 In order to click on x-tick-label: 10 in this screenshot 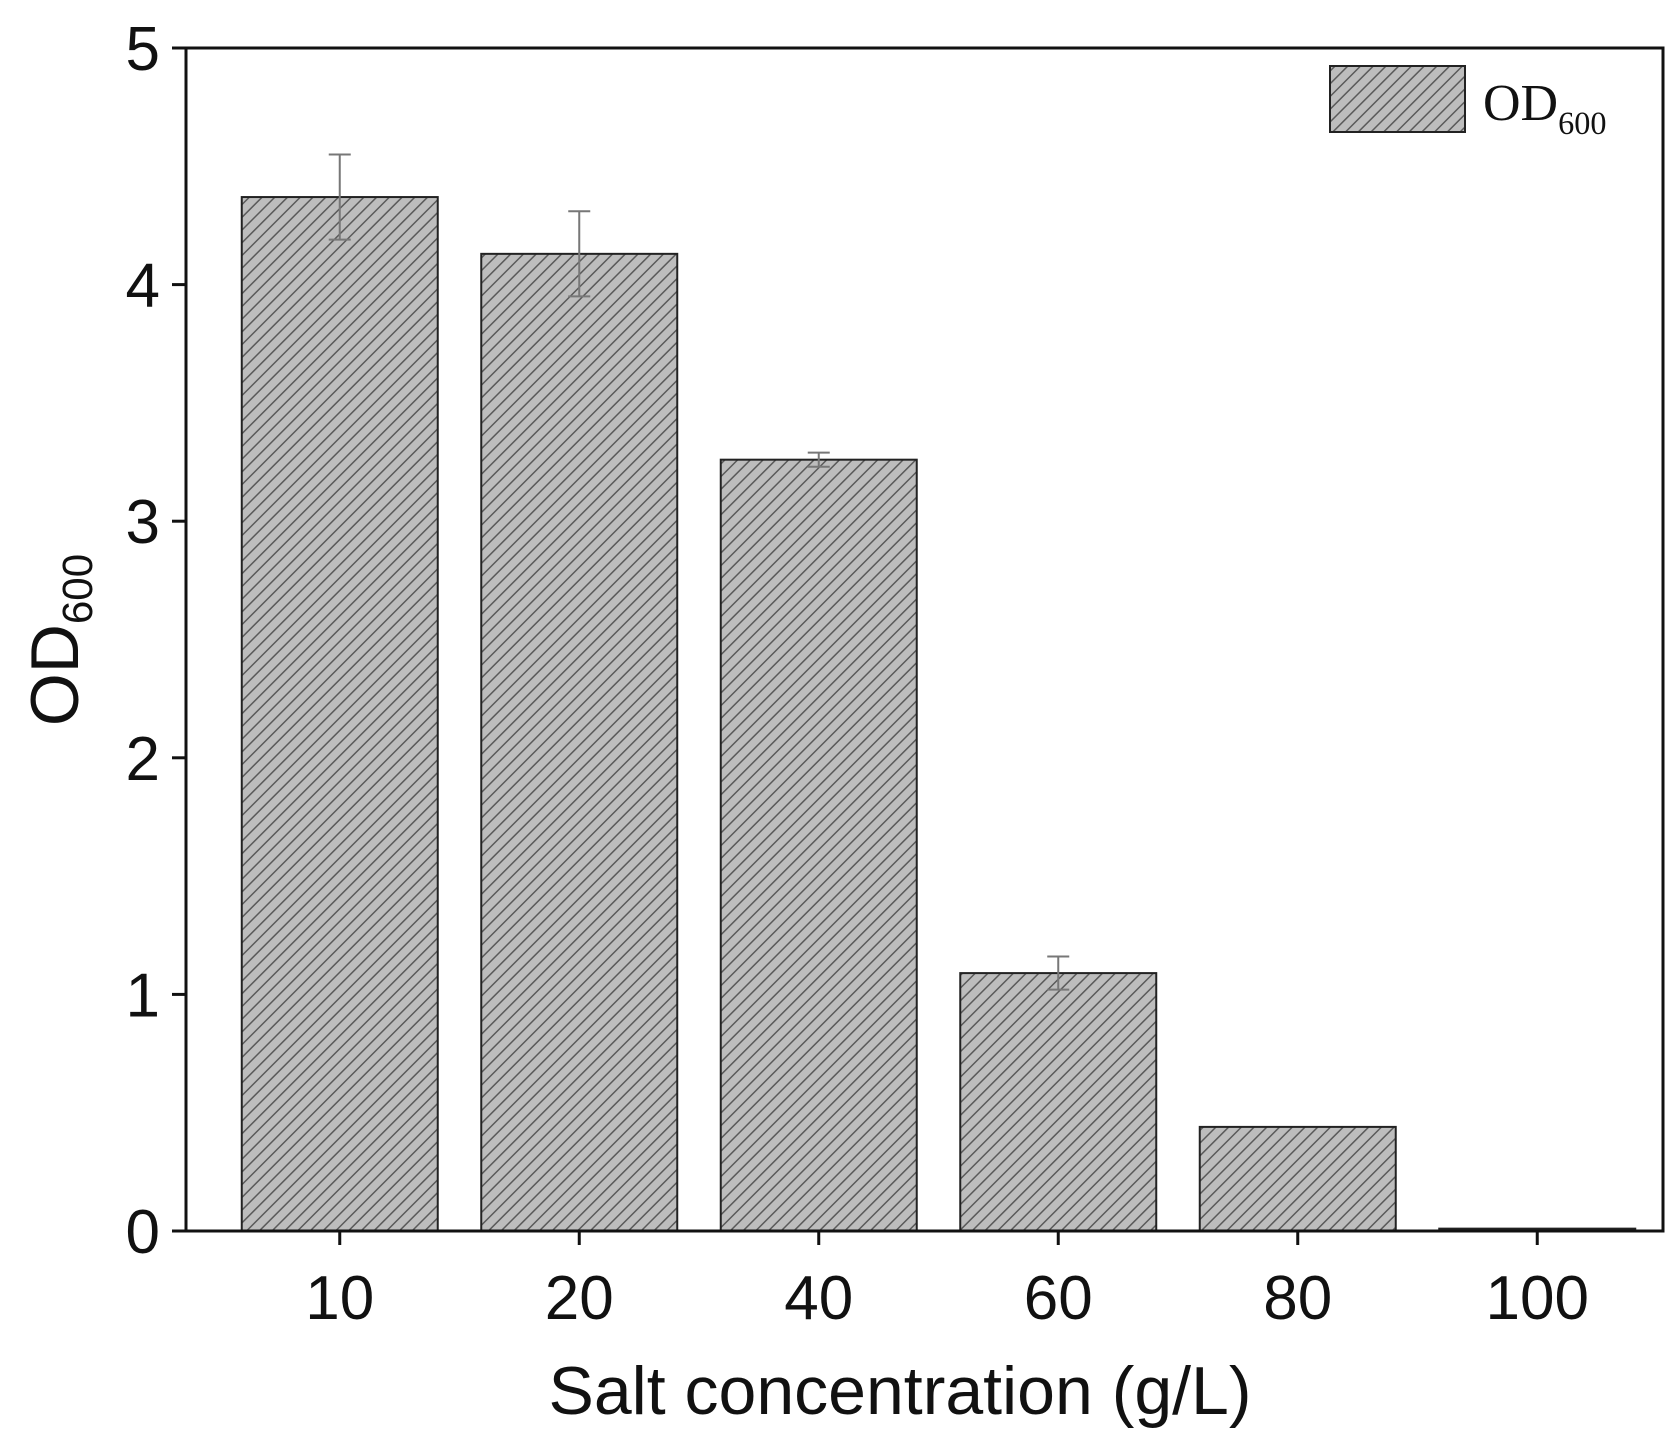, I will do `click(339, 1298)`.